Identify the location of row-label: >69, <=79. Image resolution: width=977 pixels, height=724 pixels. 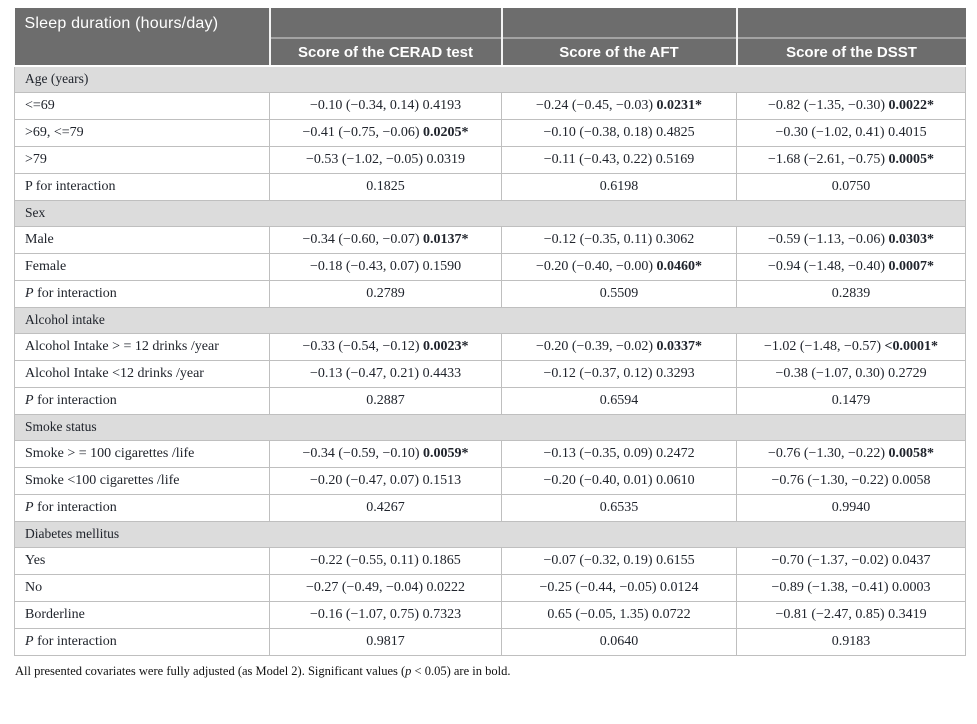
(142, 132).